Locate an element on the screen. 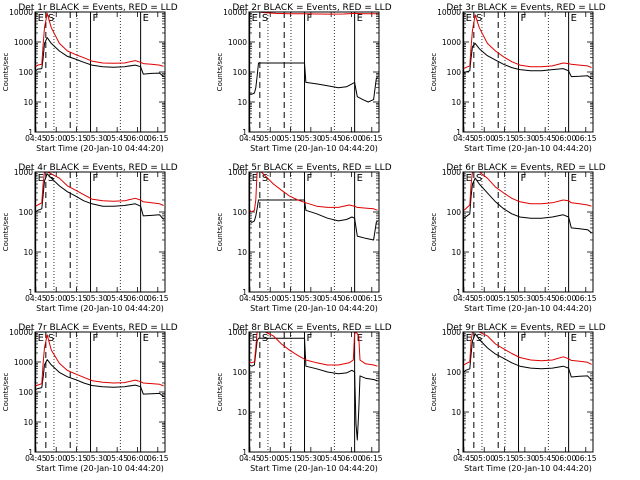  chart-title: Det 2r BLACK = Events, RED = LLD is located at coordinates (311, 8).